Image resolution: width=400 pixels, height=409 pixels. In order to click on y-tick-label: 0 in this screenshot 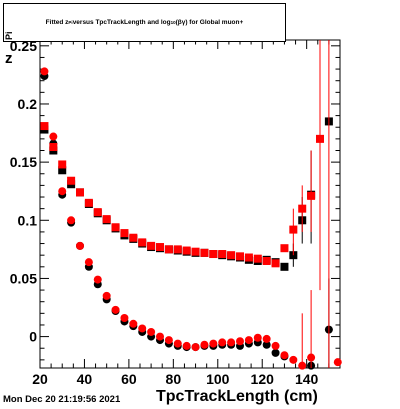, I will do `click(33, 337)`.